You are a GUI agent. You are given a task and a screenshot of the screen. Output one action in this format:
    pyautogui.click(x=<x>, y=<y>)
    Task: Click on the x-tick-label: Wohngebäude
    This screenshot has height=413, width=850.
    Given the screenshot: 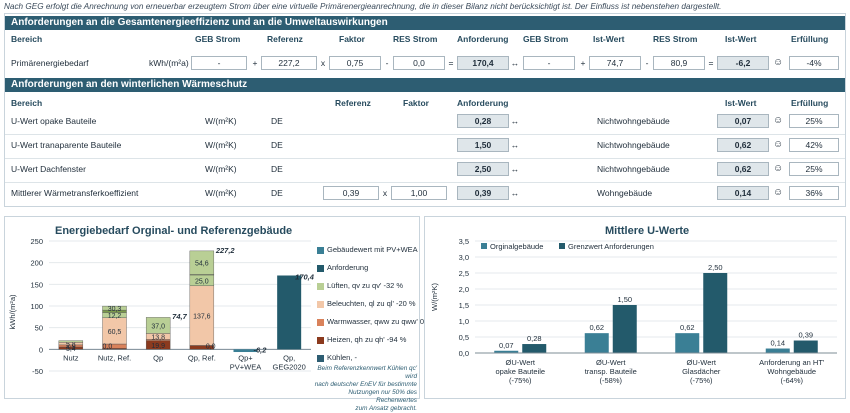 What is the action you would take?
    pyautogui.click(x=791, y=371)
    